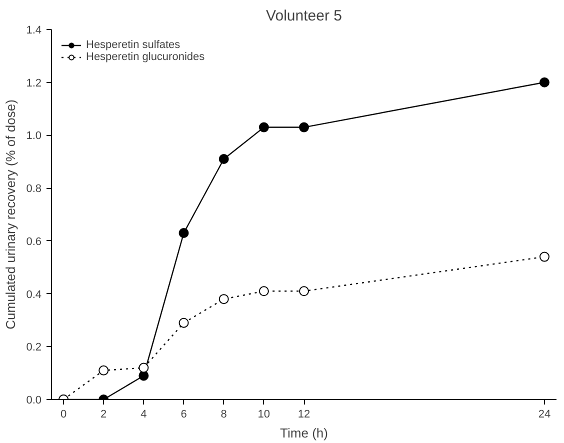  I want to click on x-tick-label: 2, so click(103, 414).